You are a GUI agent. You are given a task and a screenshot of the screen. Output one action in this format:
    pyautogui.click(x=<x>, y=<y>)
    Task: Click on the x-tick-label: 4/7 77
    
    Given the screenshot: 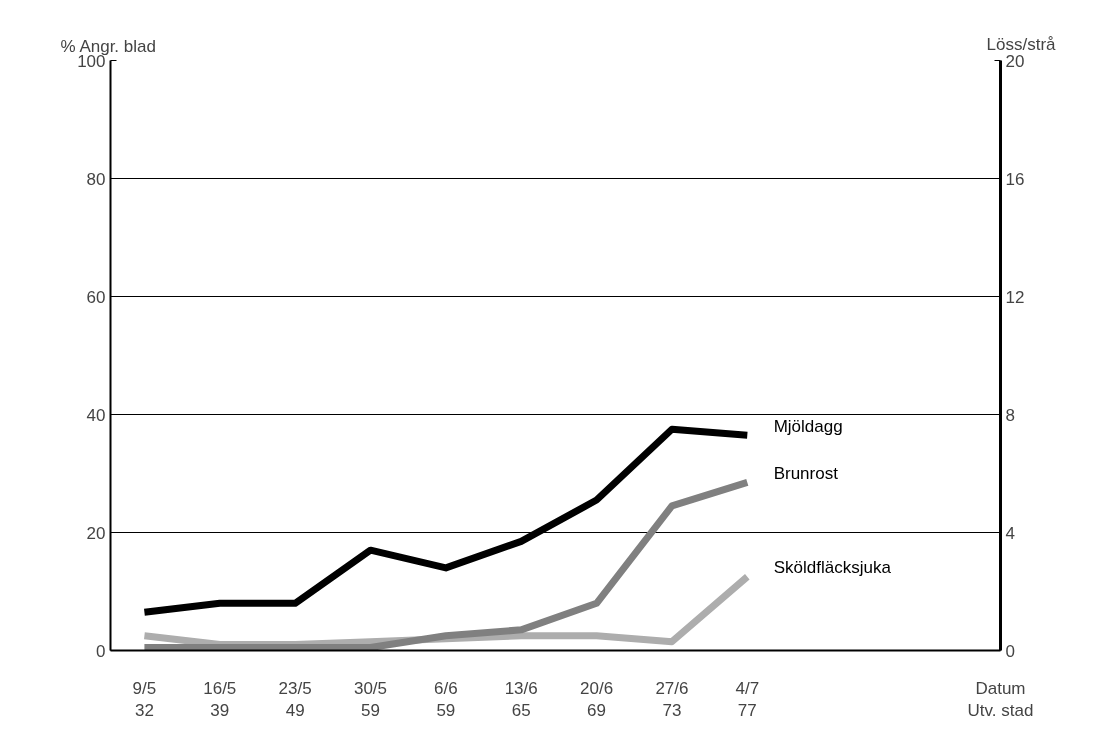 What is the action you would take?
    pyautogui.click(x=747, y=699)
    